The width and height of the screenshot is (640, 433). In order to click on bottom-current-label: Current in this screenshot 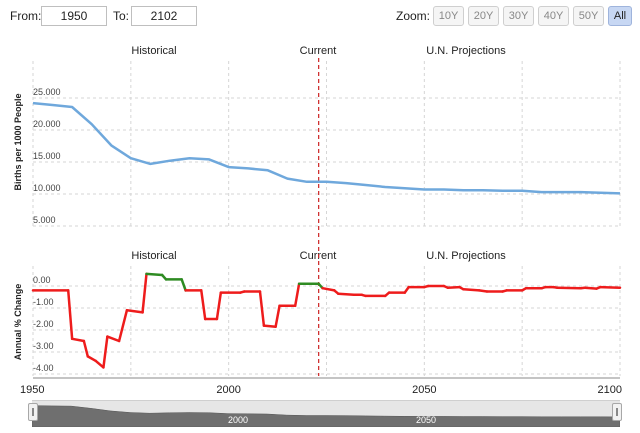, I will do `click(318, 256)`.